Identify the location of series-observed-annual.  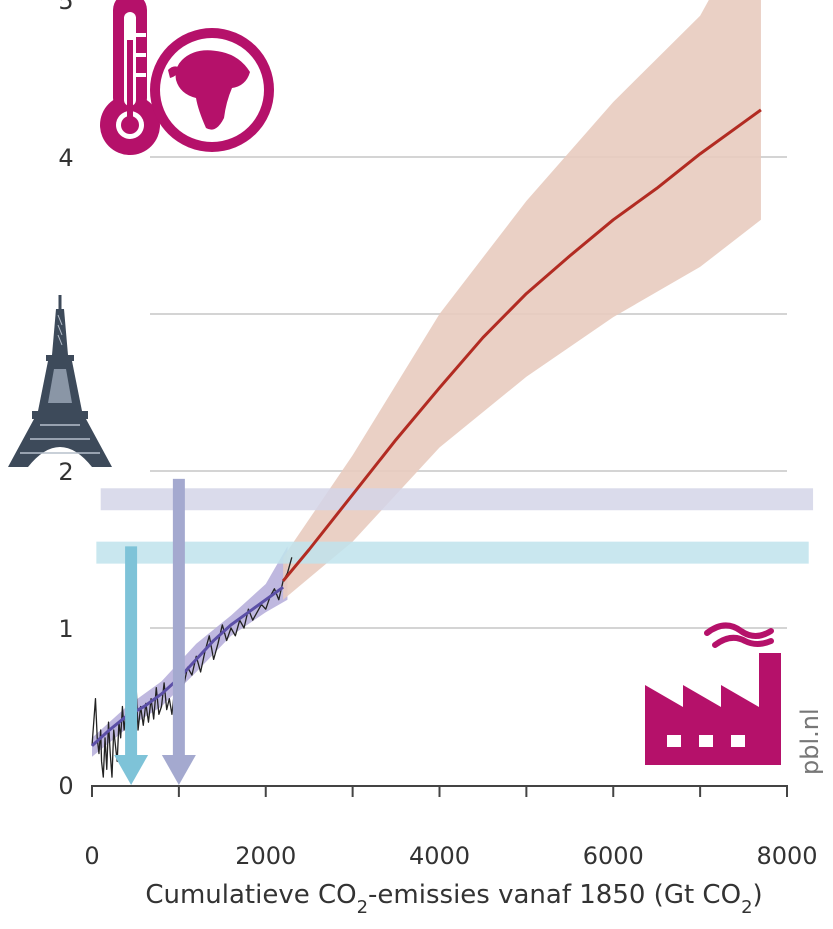
(192, 667).